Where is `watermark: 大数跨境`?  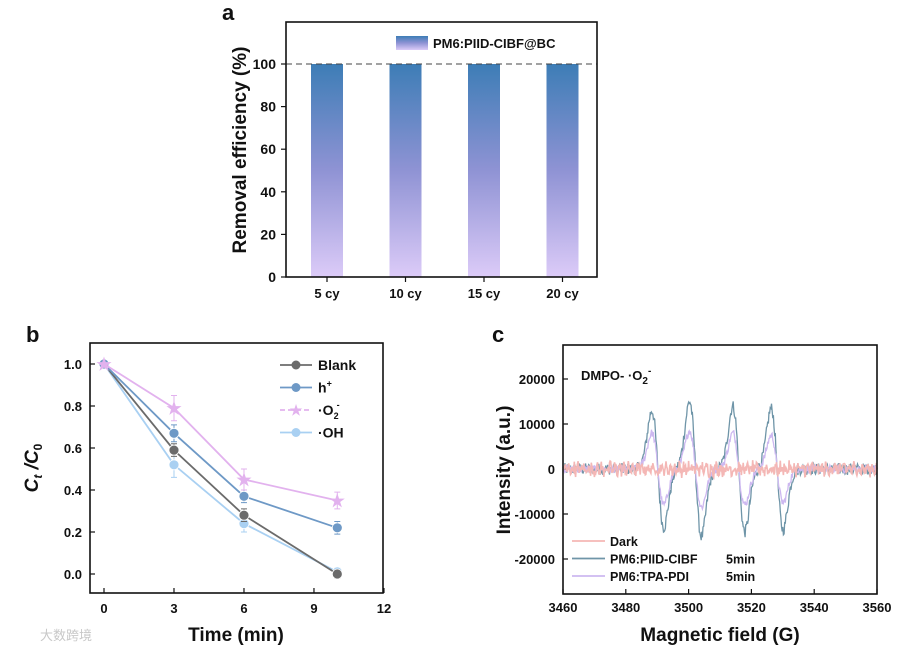 watermark: 大数跨境 is located at coordinates (66, 635).